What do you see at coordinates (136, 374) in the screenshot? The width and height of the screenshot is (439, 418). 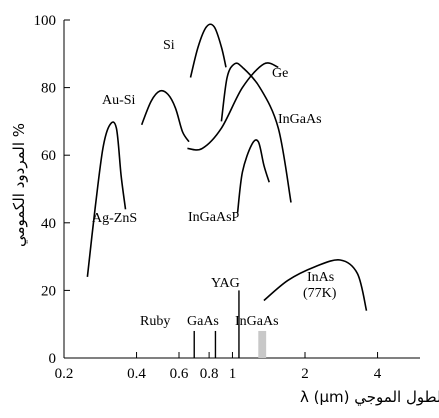 I see `x-tick-label: 0.4` at bounding box center [136, 374].